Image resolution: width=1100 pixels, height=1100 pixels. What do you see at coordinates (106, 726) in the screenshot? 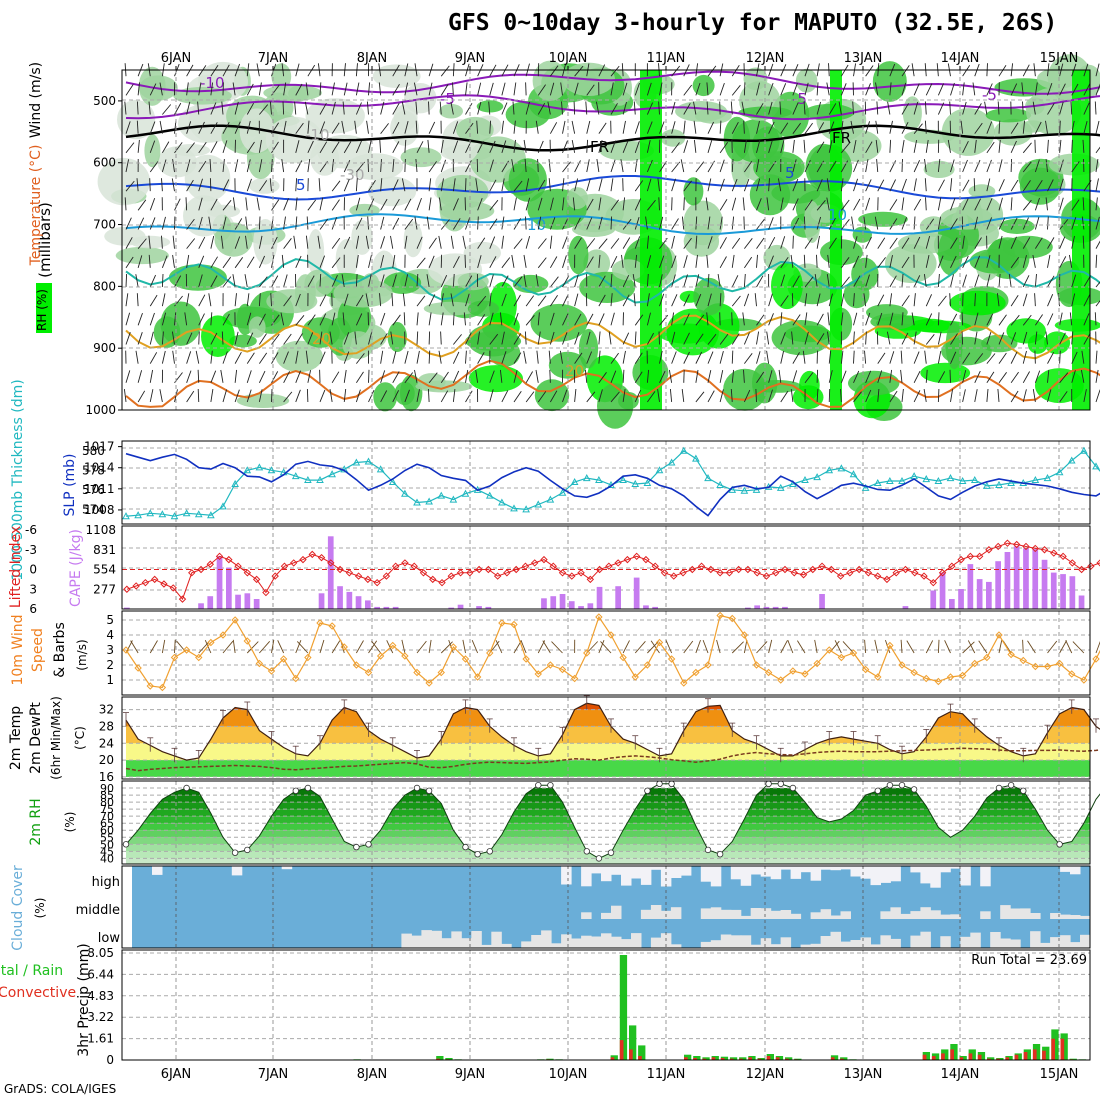
I see `ytick-label-temp: 28` at bounding box center [106, 726].